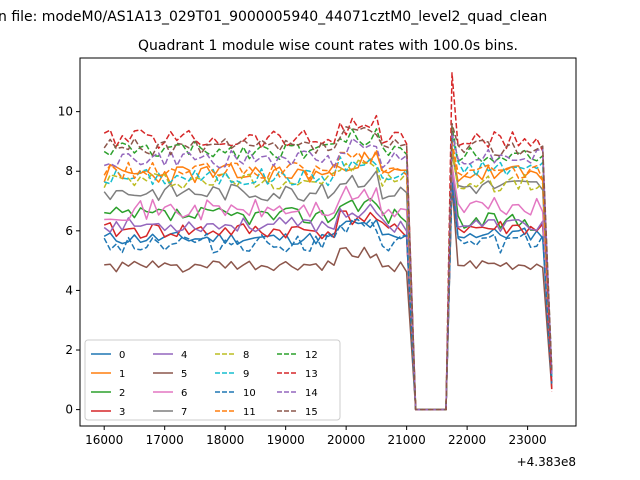  Describe the element at coordinates (286, 440) in the screenshot. I see `x-tick-label: 19000` at that location.